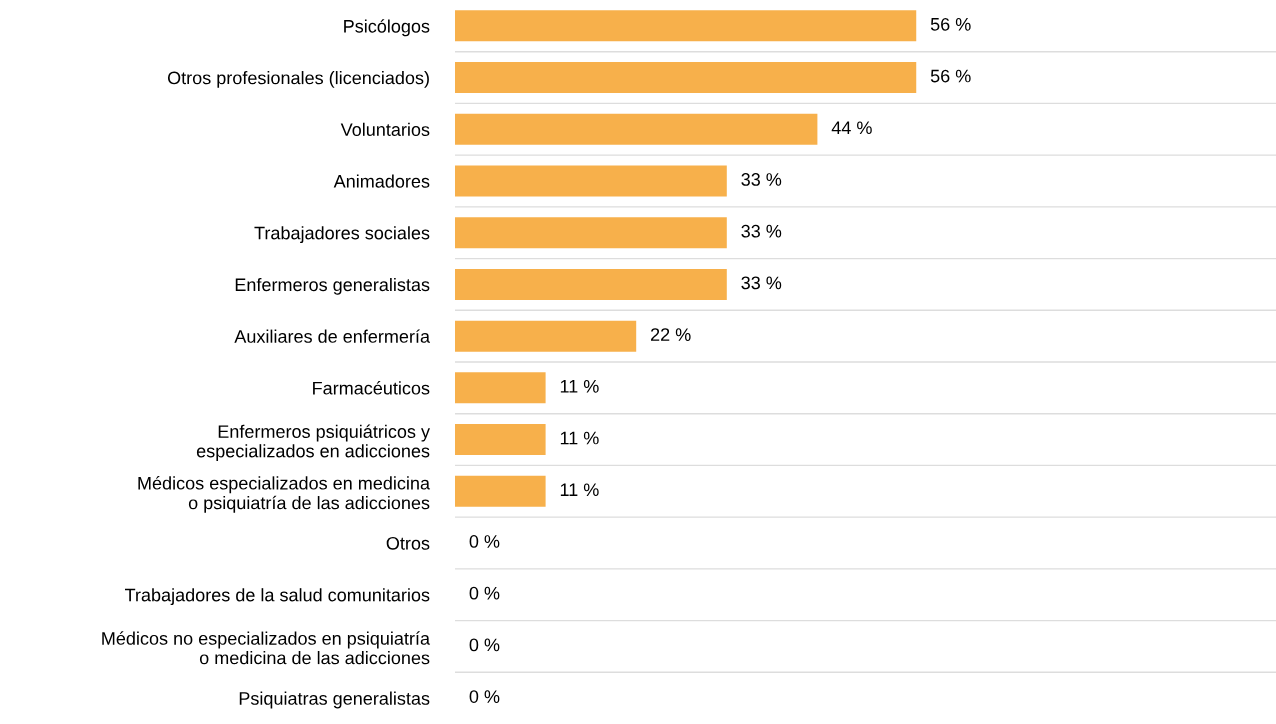 The width and height of the screenshot is (1276, 724). What do you see at coordinates (371, 388) in the screenshot?
I see `y-tick-label: Farmacéuticos` at bounding box center [371, 388].